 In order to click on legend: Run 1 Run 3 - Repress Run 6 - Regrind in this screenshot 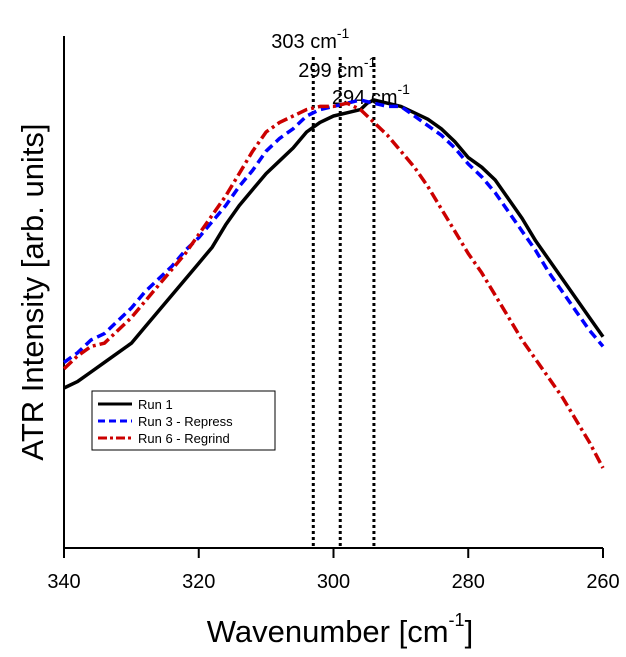, I will do `click(183, 420)`.